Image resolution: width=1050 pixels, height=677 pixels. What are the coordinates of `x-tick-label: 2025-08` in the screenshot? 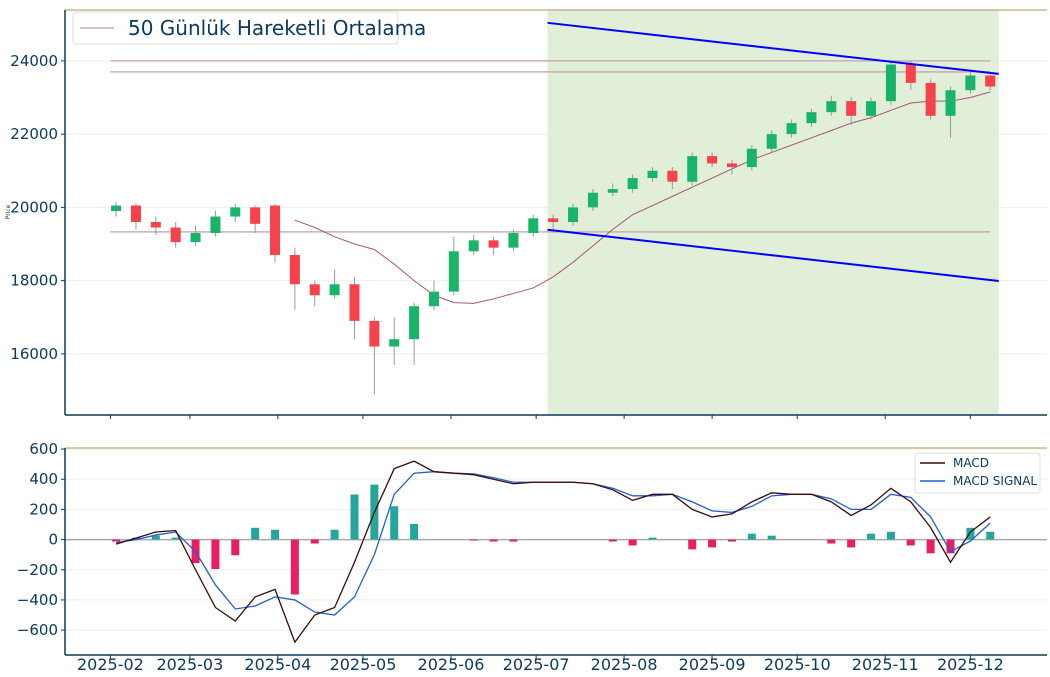 It's located at (624, 664).